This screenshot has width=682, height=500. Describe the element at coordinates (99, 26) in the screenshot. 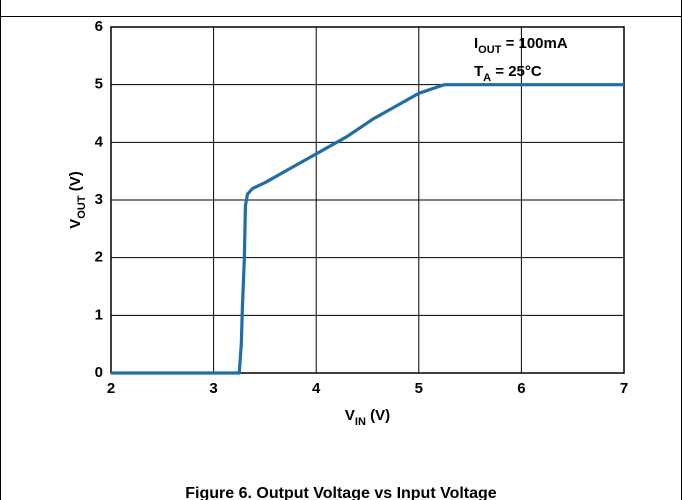

I see `y-tick-label: 6` at that location.